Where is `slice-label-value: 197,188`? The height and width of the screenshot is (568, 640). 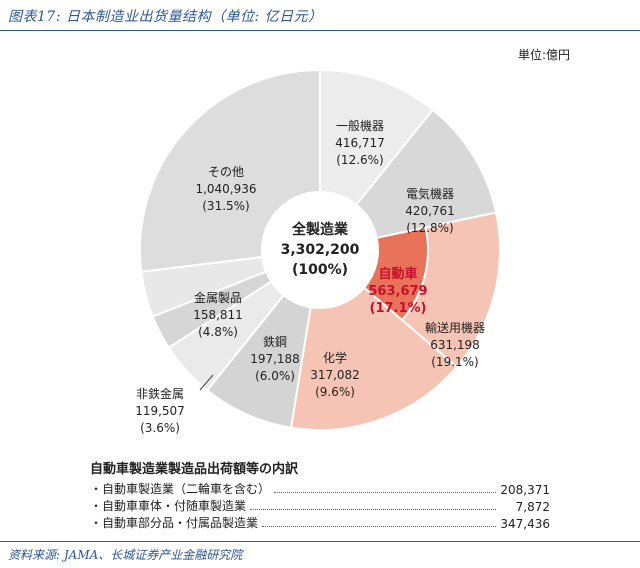
slice-label-value: 197,188 is located at coordinates (275, 359).